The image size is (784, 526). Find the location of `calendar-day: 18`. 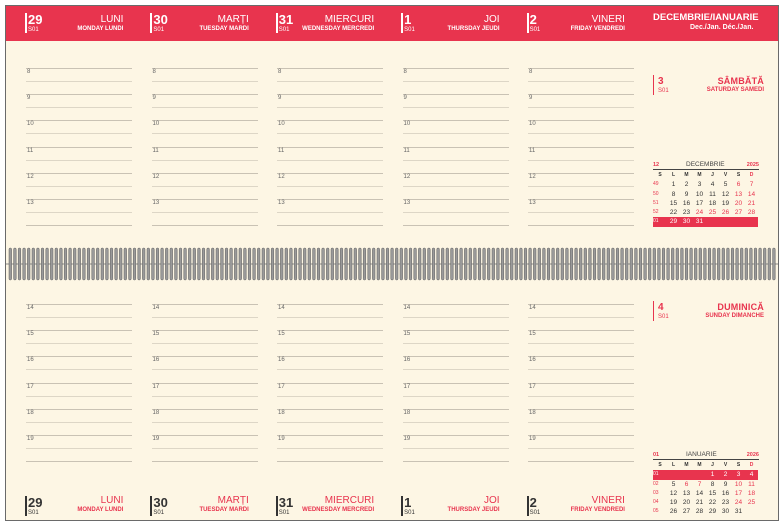

calendar-day: 18 is located at coordinates (712, 203).